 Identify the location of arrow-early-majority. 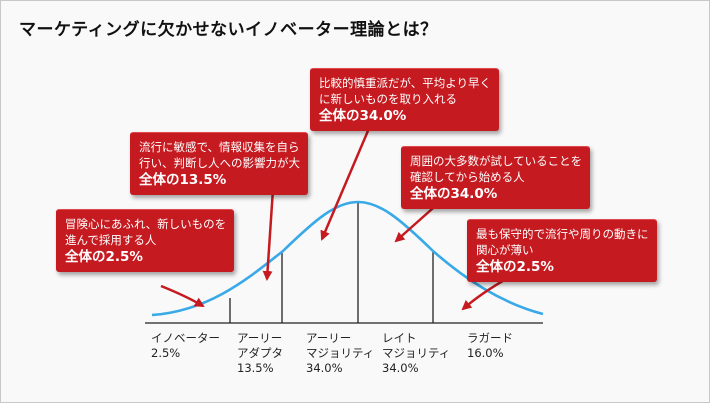
(347, 179).